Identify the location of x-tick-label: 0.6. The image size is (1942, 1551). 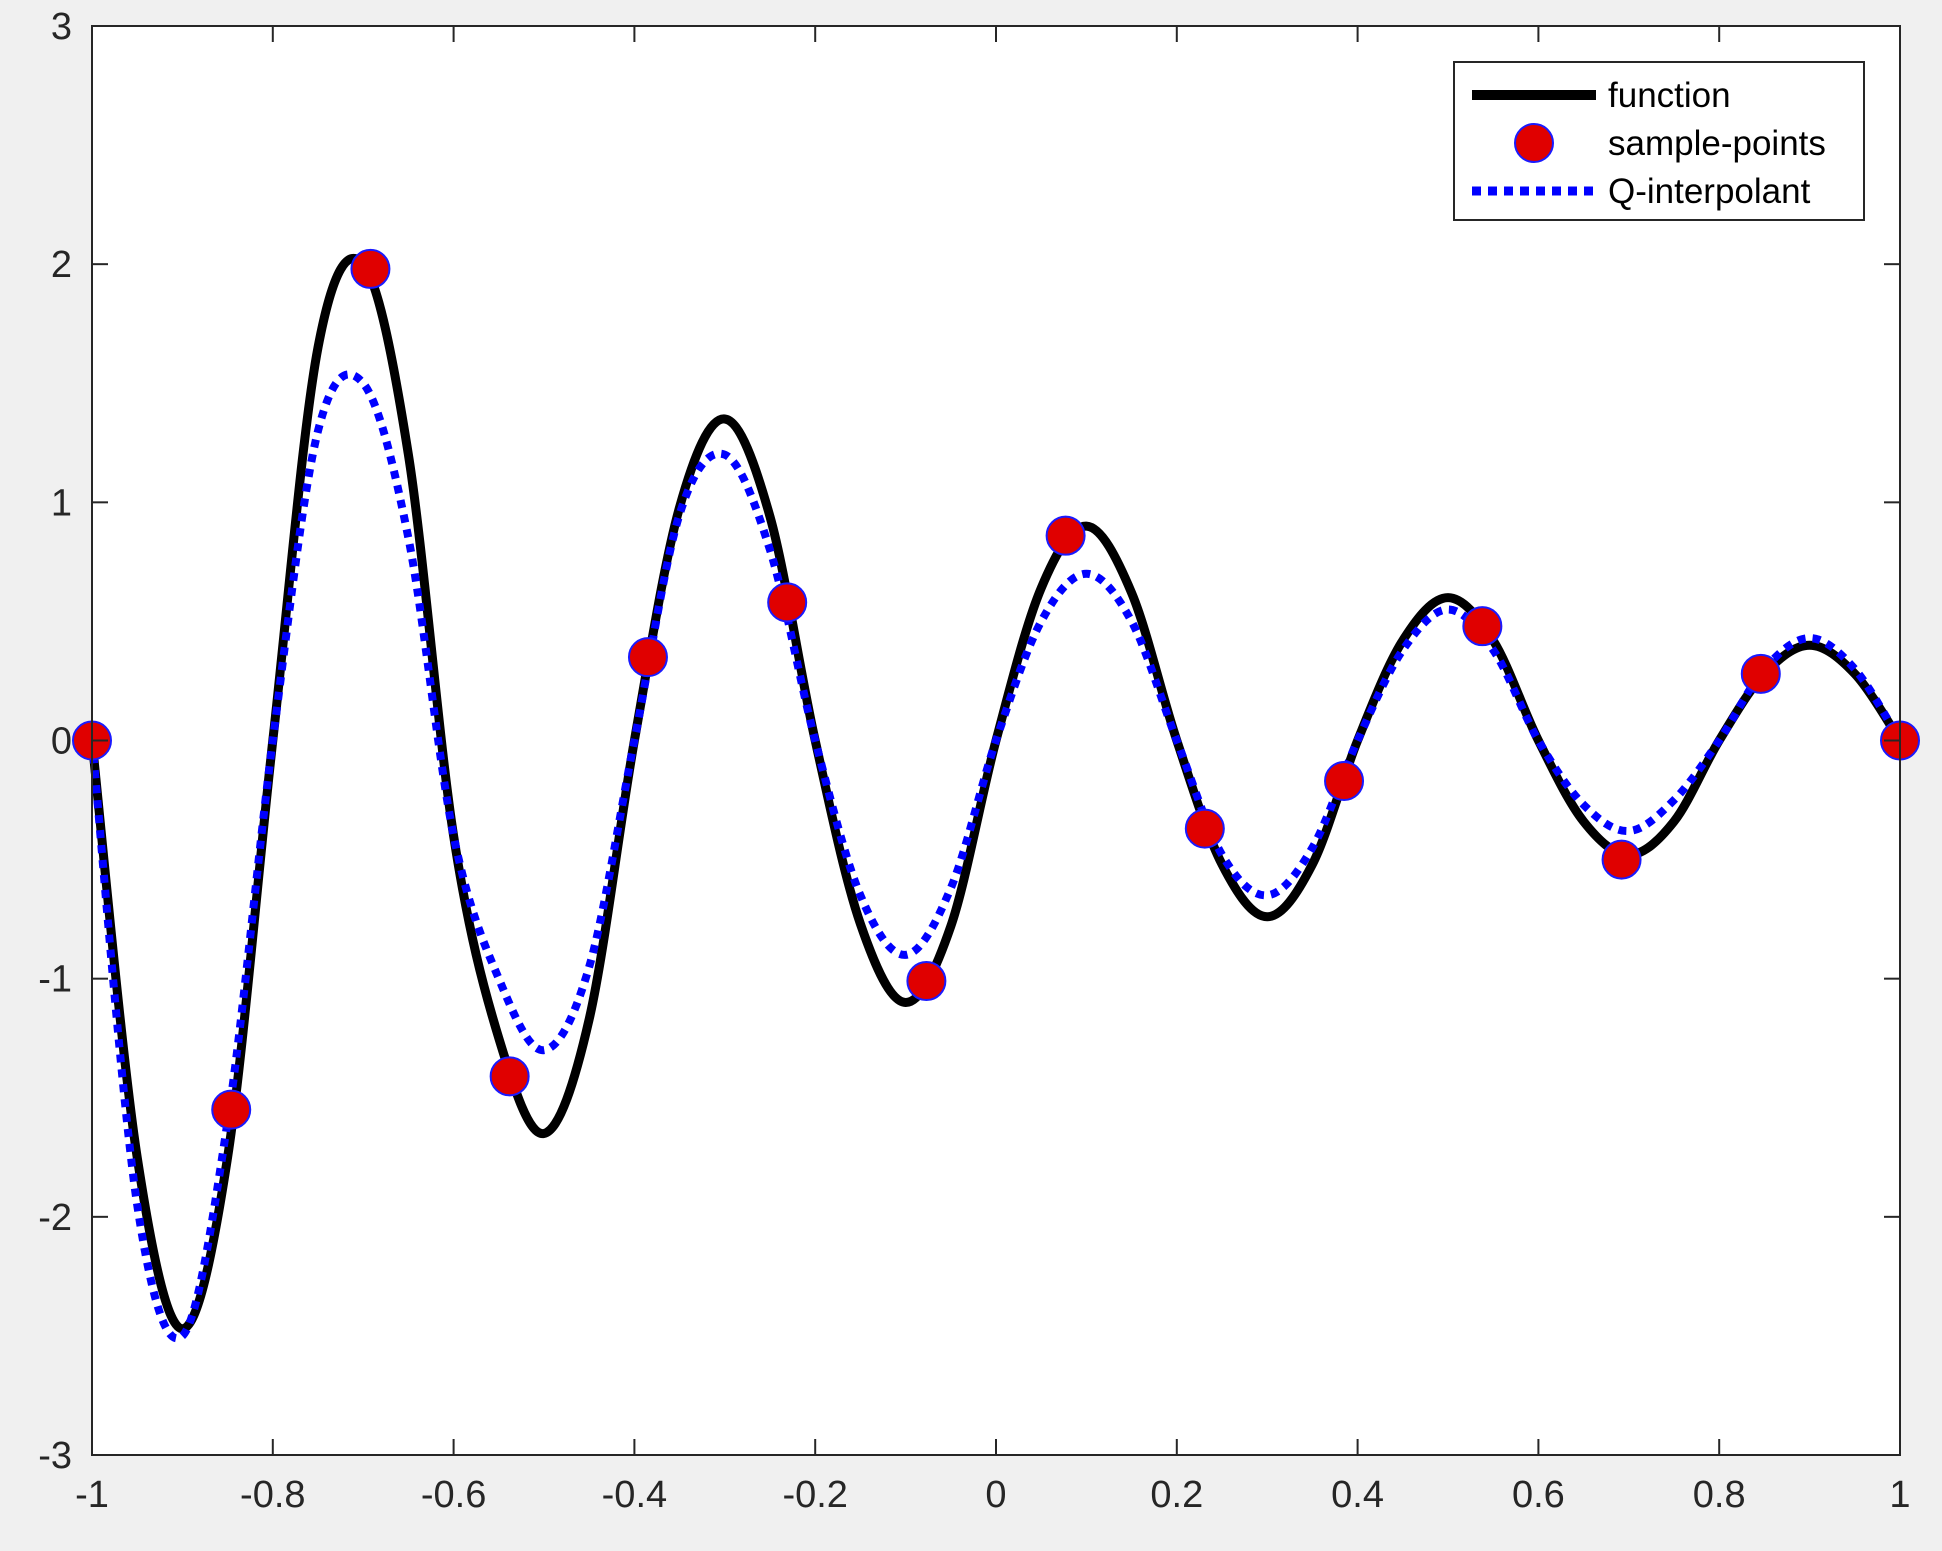
(1538, 1495).